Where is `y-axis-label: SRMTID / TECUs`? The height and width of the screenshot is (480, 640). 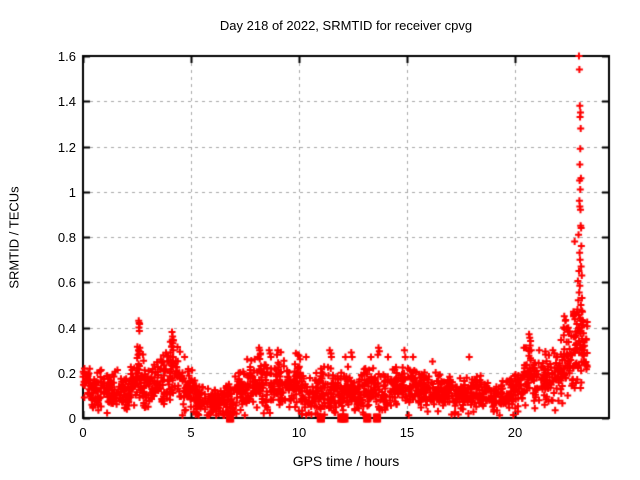
y-axis-label: SRMTID / TECUs is located at coordinates (14, 237).